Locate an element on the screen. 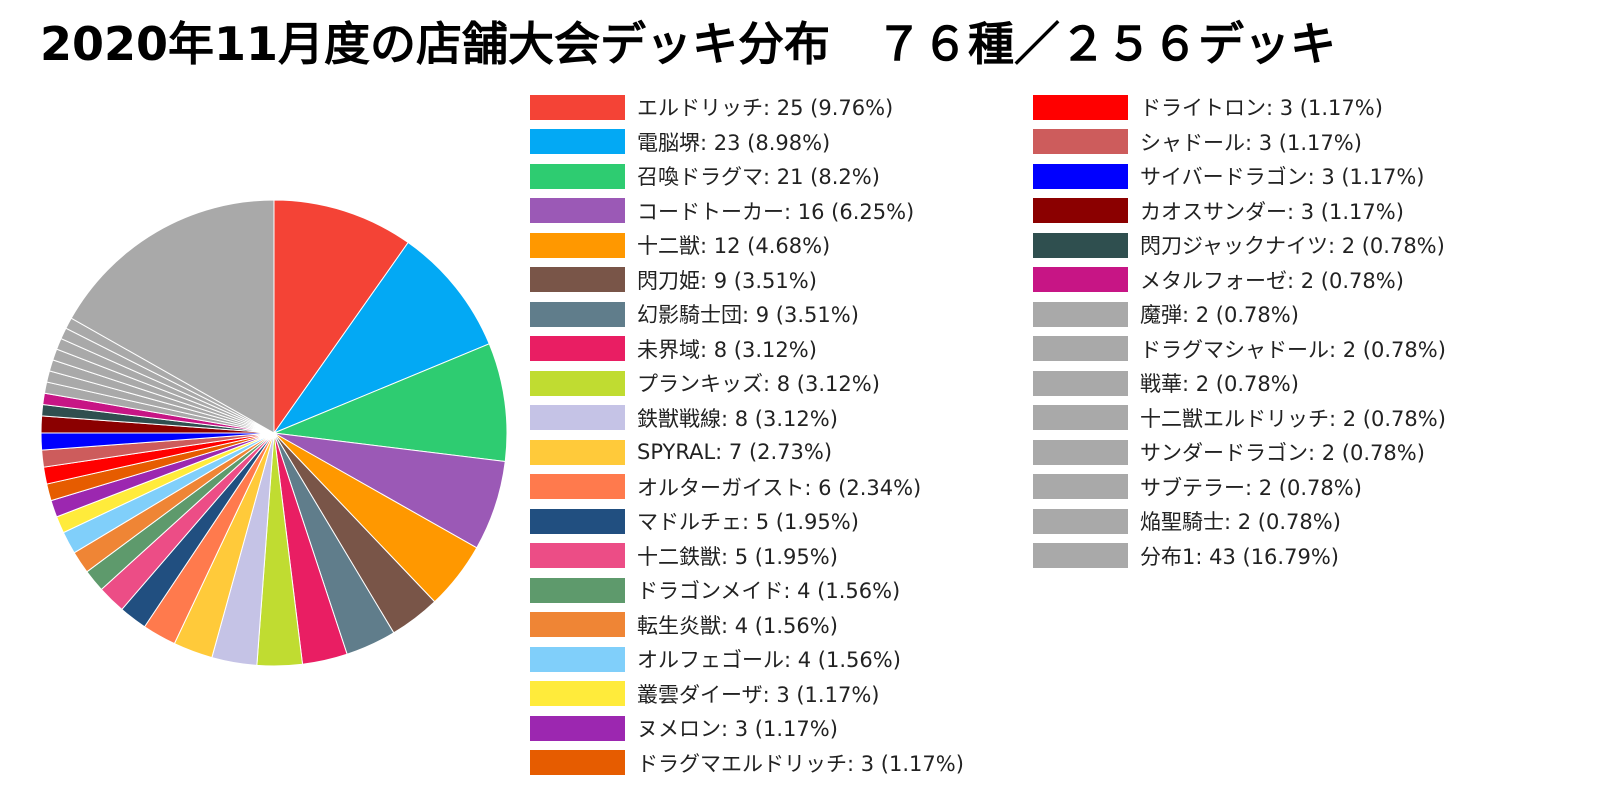 The width and height of the screenshot is (1600, 800). legend-label: 閃刀姫: 9 (3.51%) is located at coordinates (727, 280).